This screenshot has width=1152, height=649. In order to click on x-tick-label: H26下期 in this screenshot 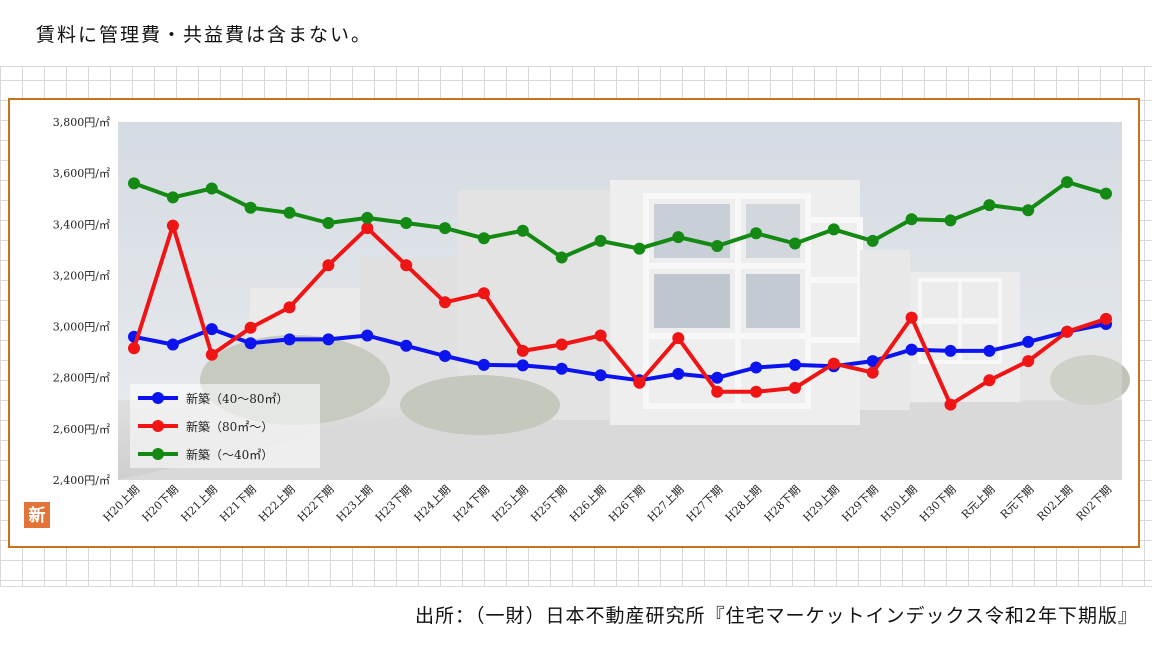, I will do `click(626, 503)`.